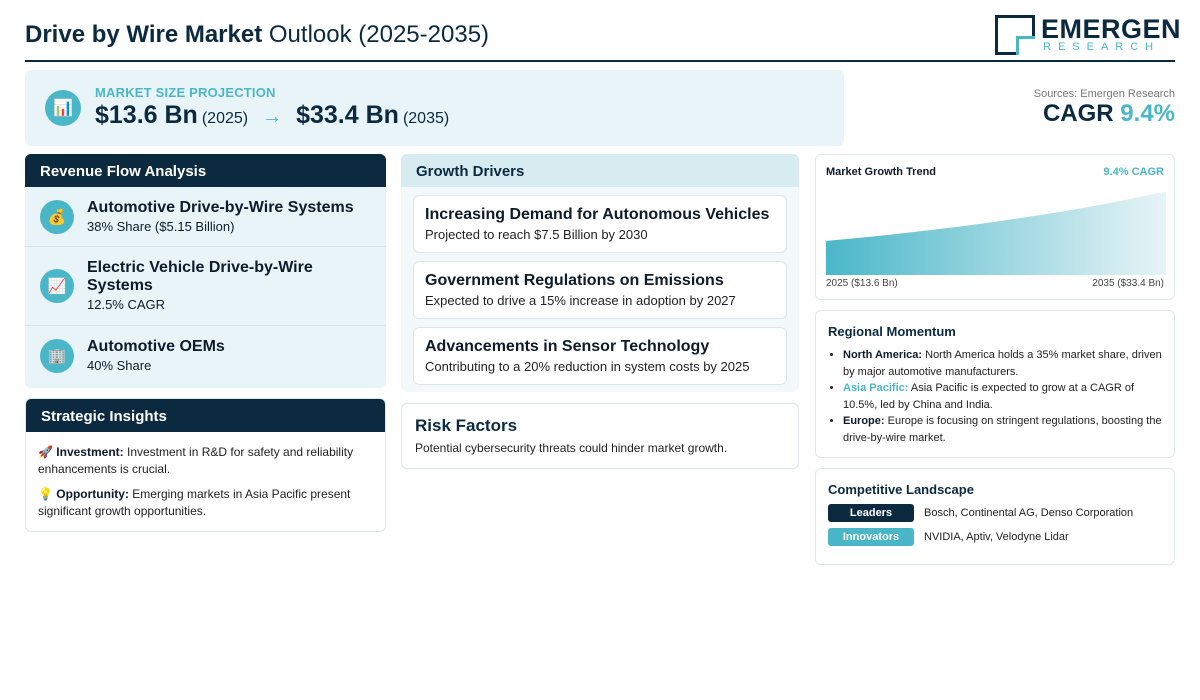 This screenshot has width=1200, height=700. What do you see at coordinates (1133, 172) in the screenshot?
I see `chart-cagr-annotation: 9.4% CAGR` at bounding box center [1133, 172].